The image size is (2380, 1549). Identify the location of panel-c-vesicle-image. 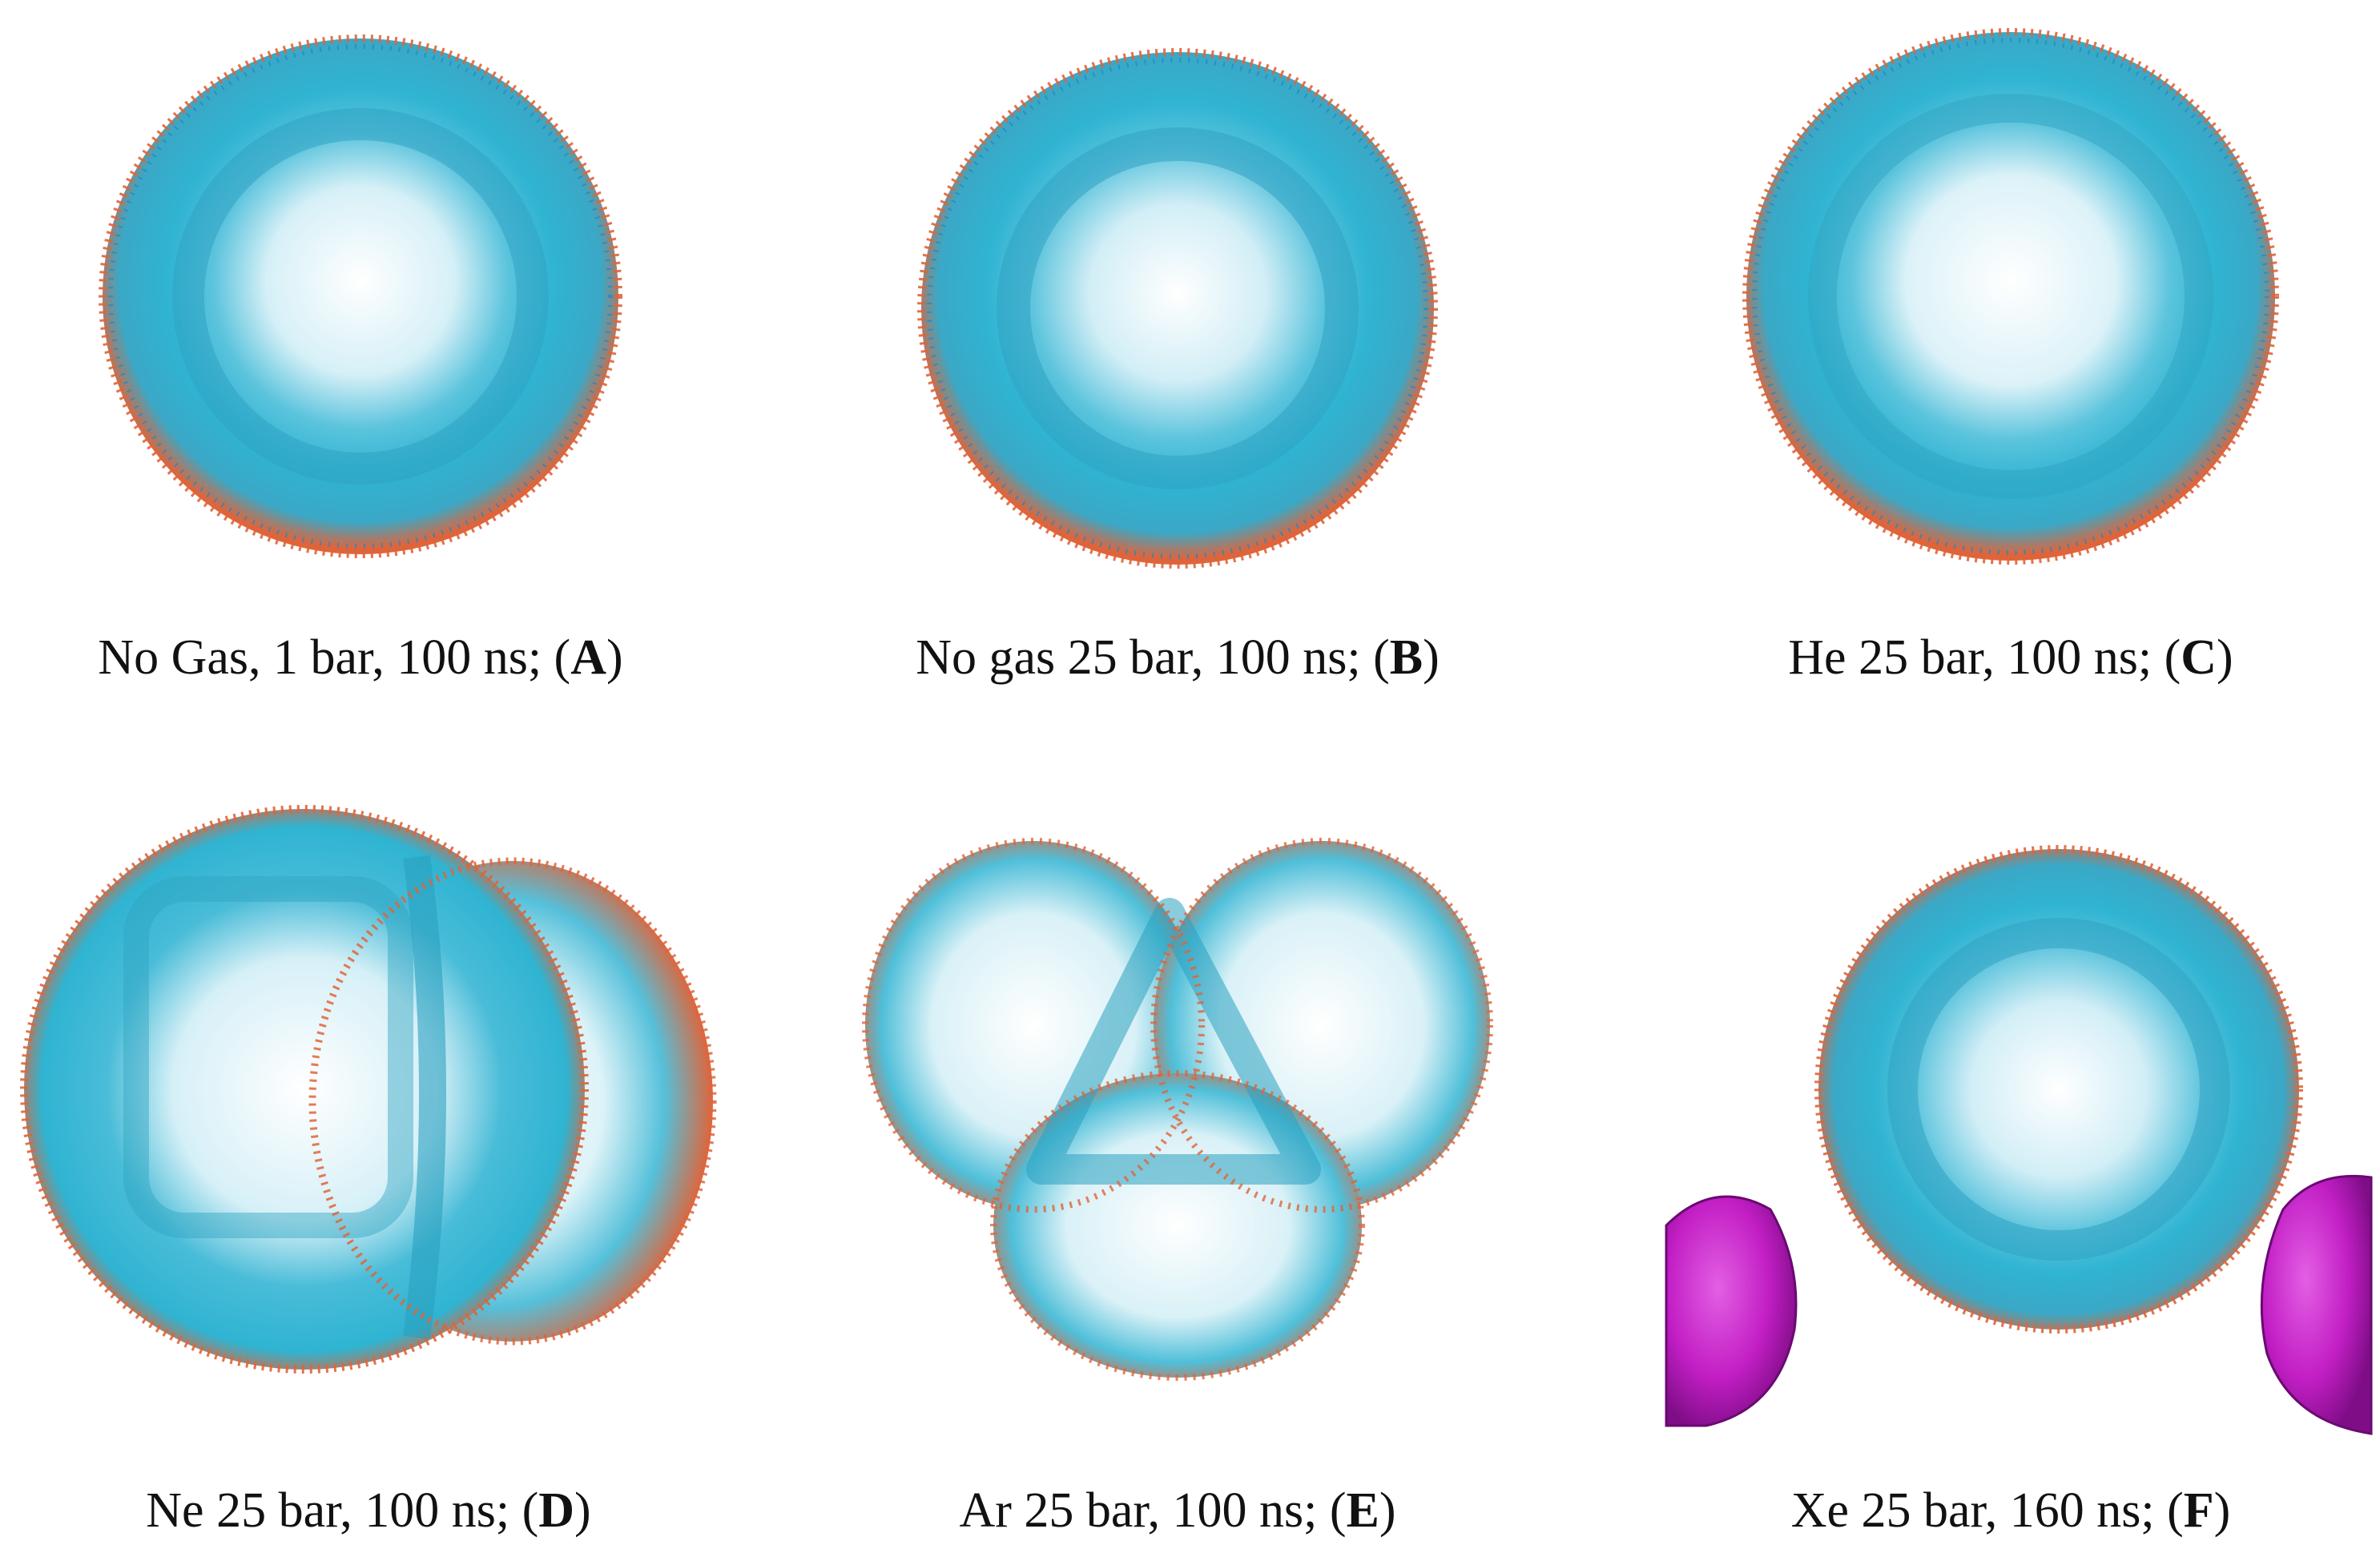
(2011, 296).